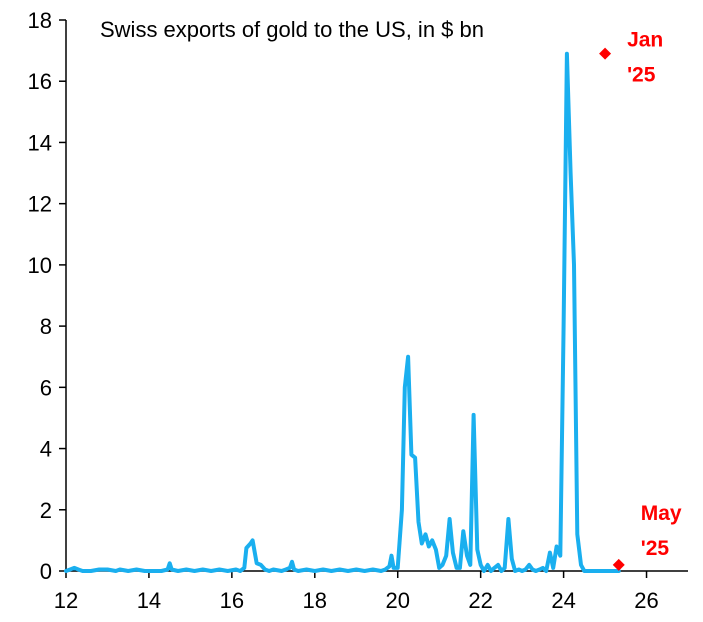 The height and width of the screenshot is (622, 703). What do you see at coordinates (40, 142) in the screenshot?
I see `y-tick-label: 14` at bounding box center [40, 142].